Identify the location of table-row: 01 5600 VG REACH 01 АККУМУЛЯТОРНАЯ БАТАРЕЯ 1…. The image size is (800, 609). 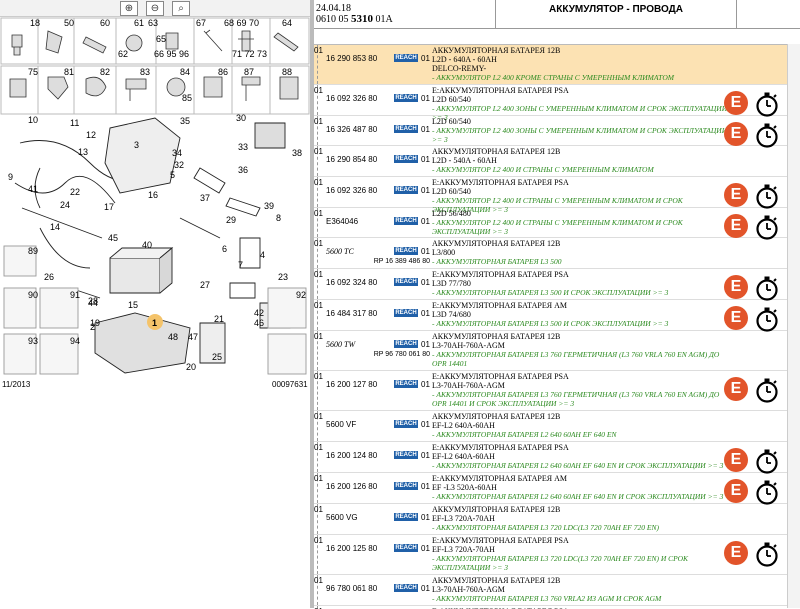
(551, 519).